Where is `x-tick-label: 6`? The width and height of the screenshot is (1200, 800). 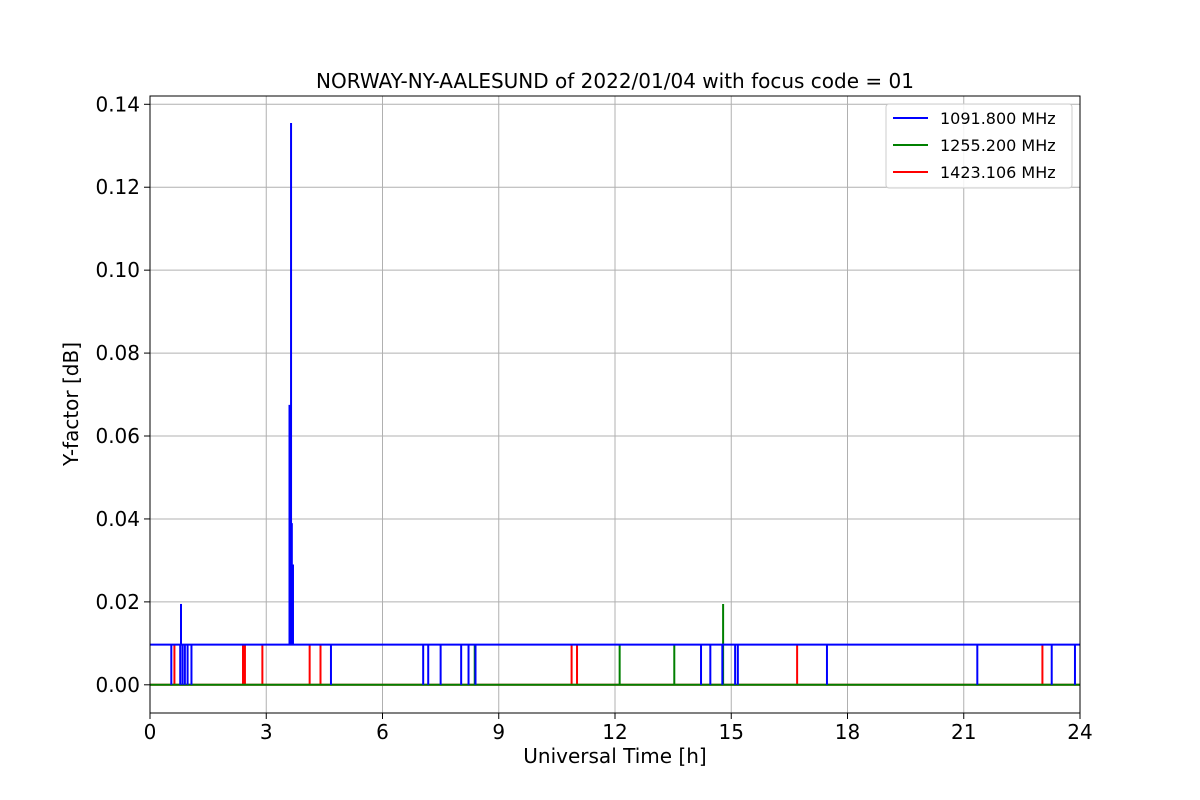
x-tick-label: 6 is located at coordinates (382, 732).